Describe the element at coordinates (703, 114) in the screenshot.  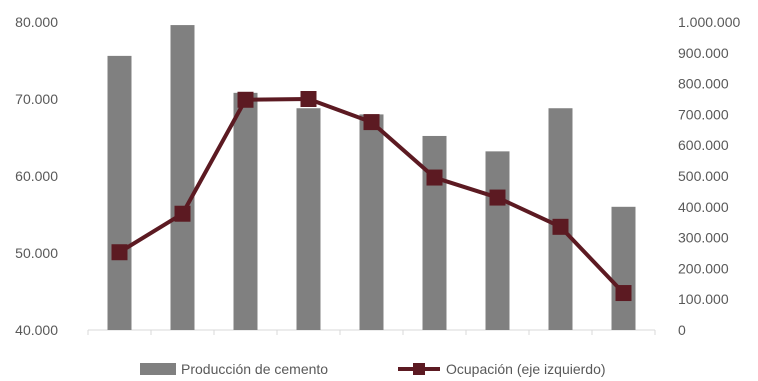
I see `right-tick-label: 700.000` at that location.